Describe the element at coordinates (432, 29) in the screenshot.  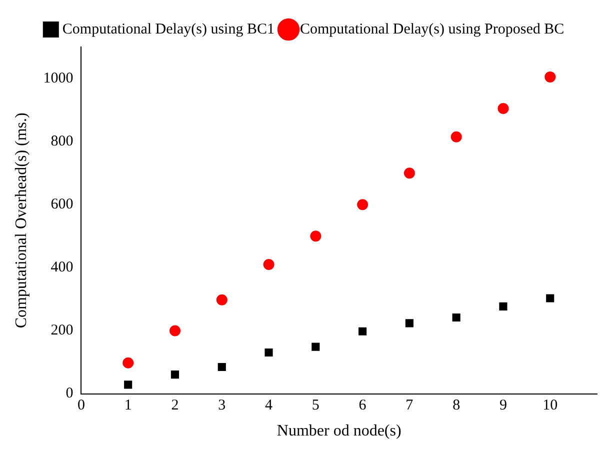
I see `legend-label: Computational Delay(s) using Proposed BC` at that location.